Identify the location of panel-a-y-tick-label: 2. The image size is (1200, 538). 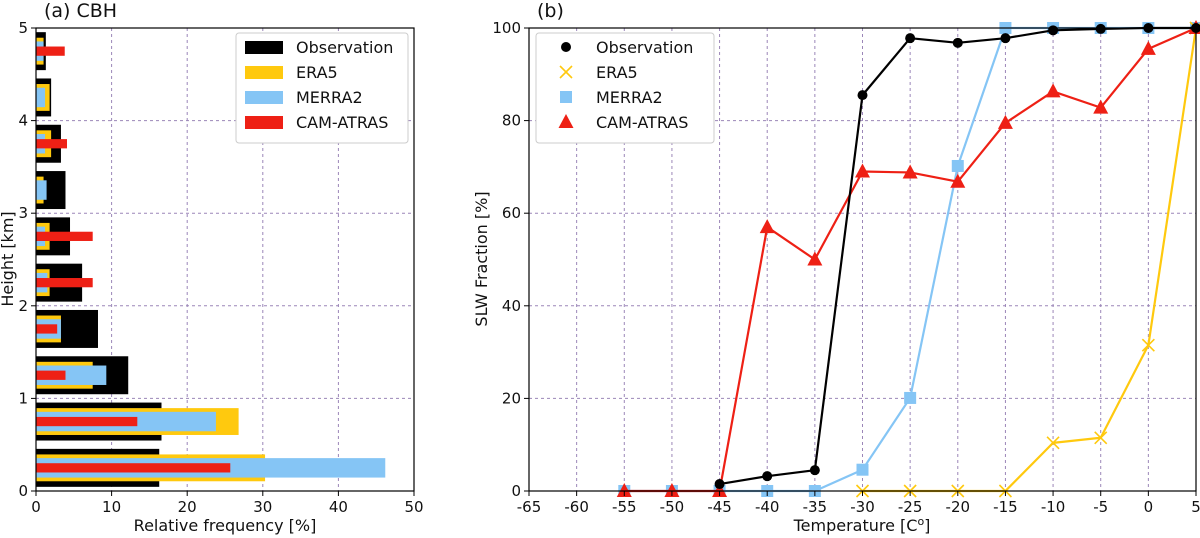
(23, 306).